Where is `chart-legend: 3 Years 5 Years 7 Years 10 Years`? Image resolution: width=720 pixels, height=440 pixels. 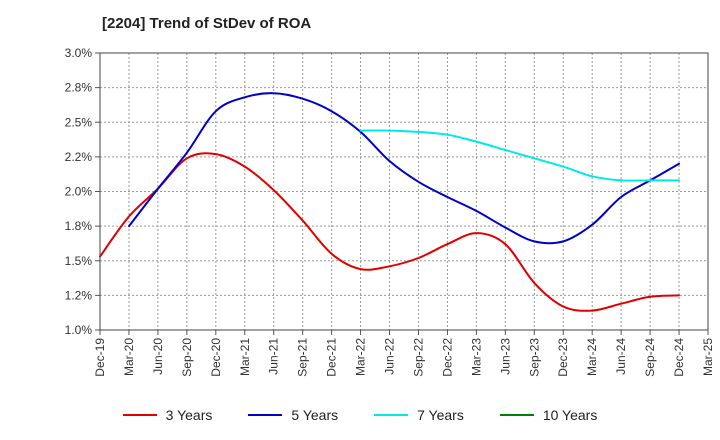
chart-legend: 3 Years 5 Years 7 Years 10 Years is located at coordinates (360, 415).